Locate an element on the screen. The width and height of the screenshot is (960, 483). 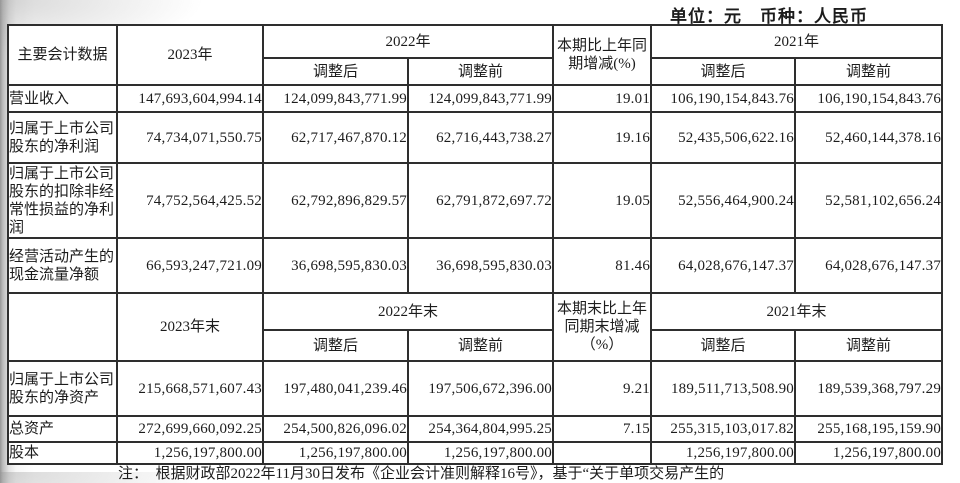
change-percent: 81.46 is located at coordinates (602, 265).